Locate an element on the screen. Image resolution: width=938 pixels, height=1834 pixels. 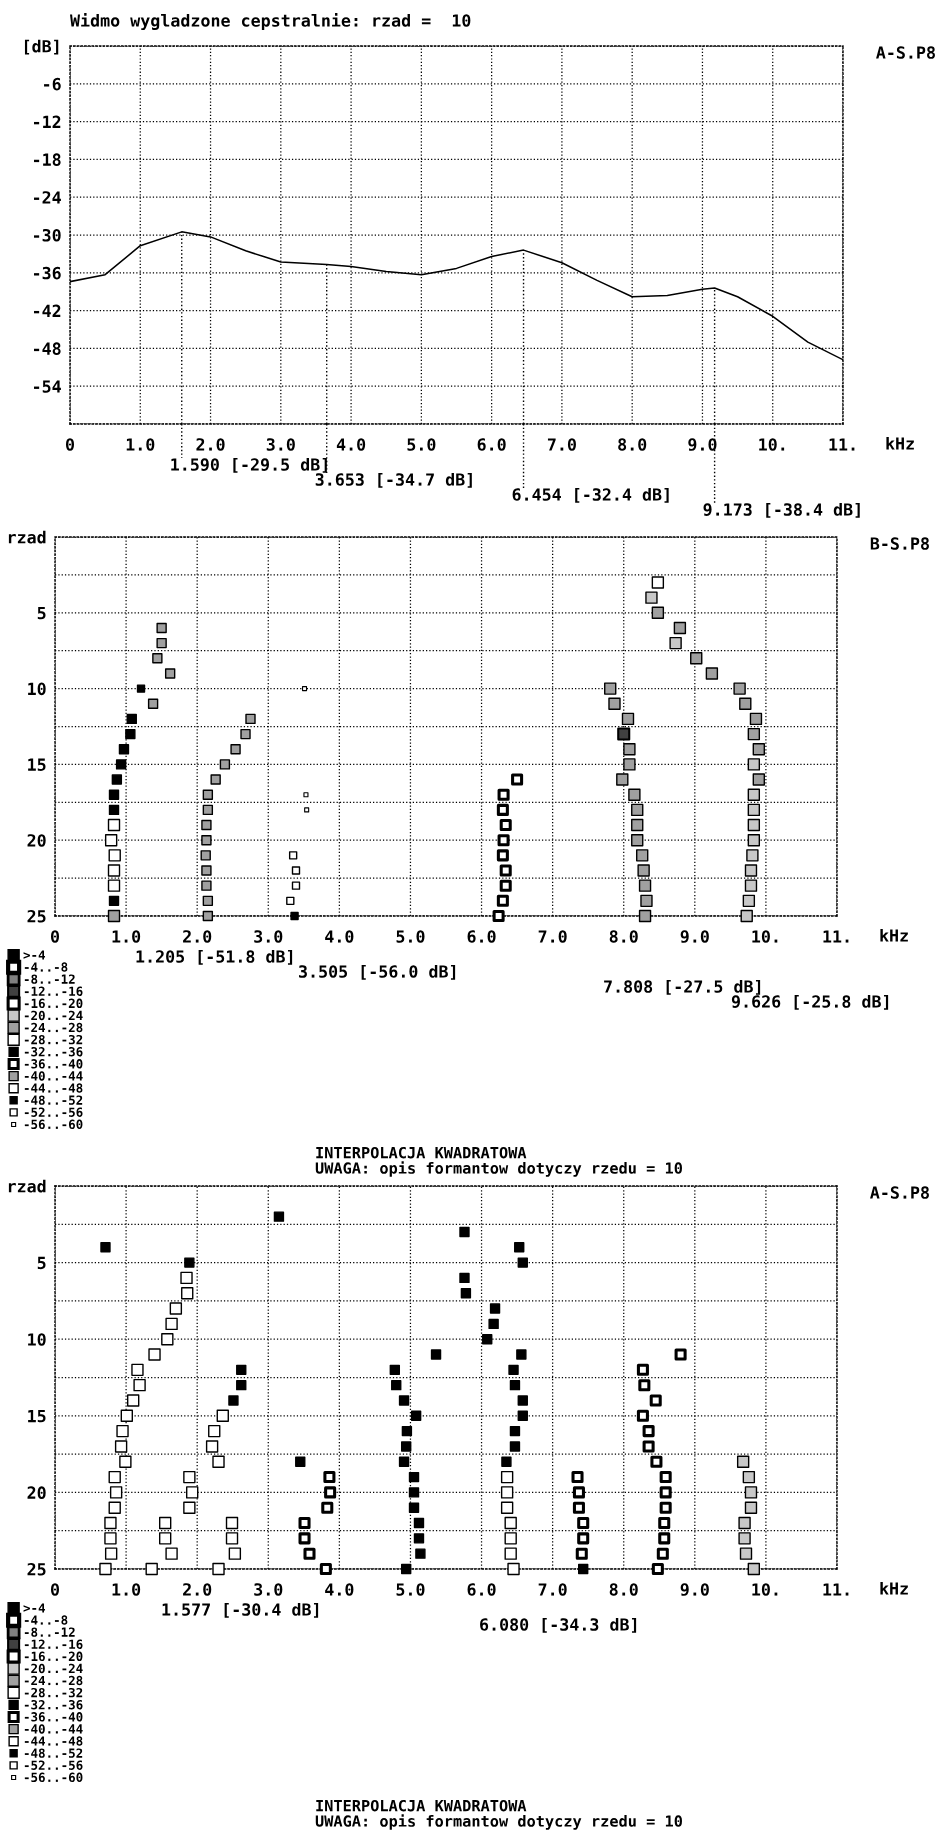
y-tick-label: -24 is located at coordinates (47, 197).